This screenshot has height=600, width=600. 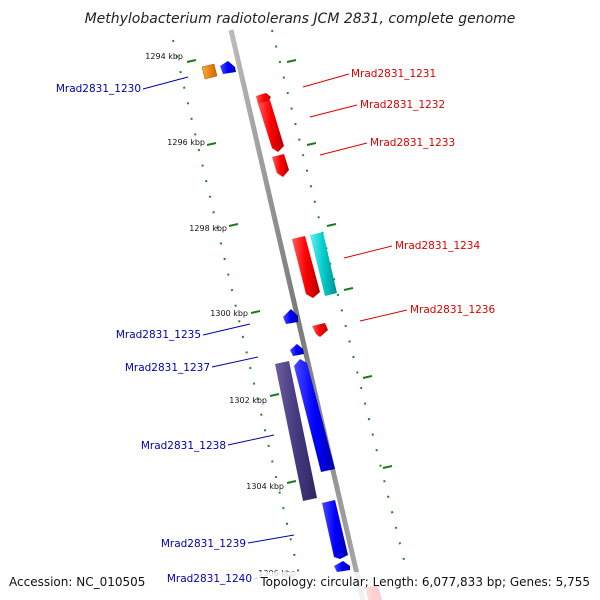 I want to click on kbp-label-1296: 1296 kbp, so click(x=186, y=142).